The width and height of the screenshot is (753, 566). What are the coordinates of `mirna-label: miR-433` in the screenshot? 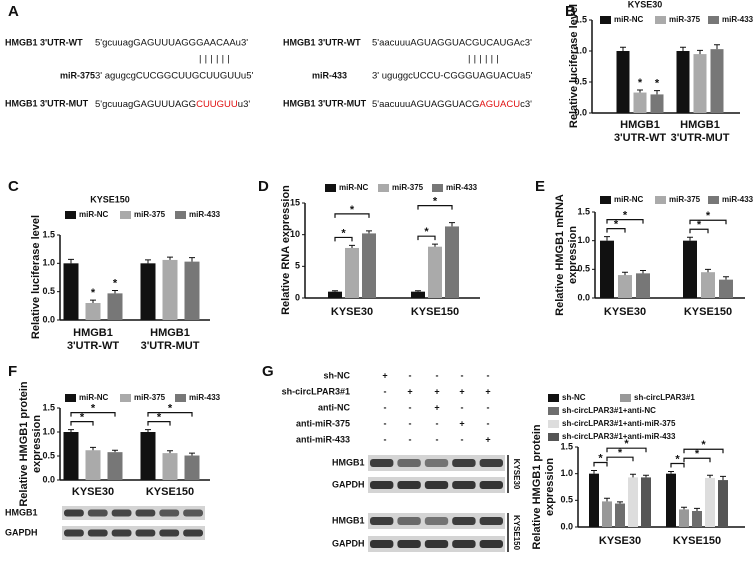 It's located at (329, 75).